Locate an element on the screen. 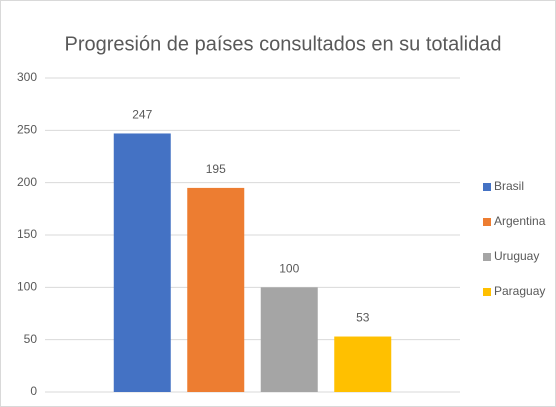  legend-label: Brasil is located at coordinates (509, 186).